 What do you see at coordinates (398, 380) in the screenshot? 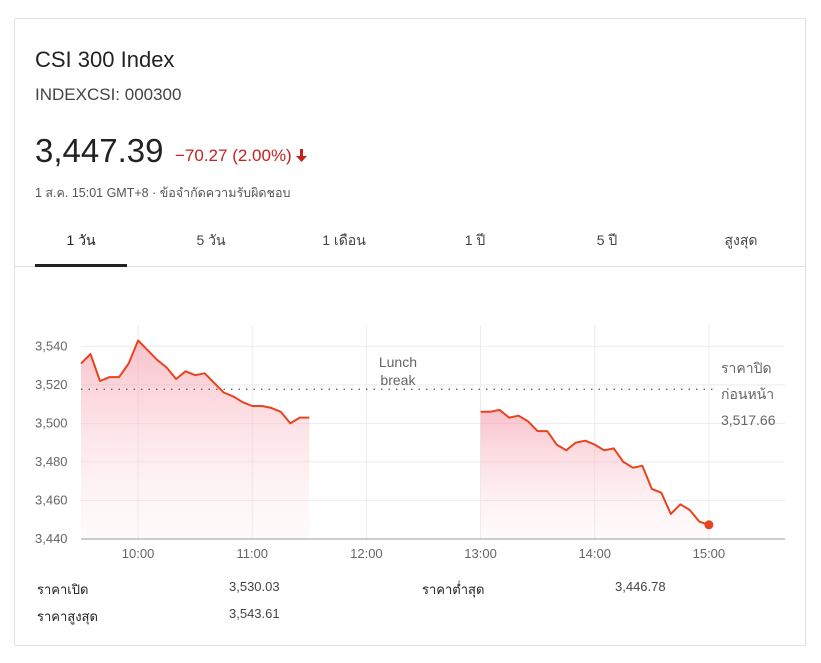
I see `lunch-break-label: break` at bounding box center [398, 380].